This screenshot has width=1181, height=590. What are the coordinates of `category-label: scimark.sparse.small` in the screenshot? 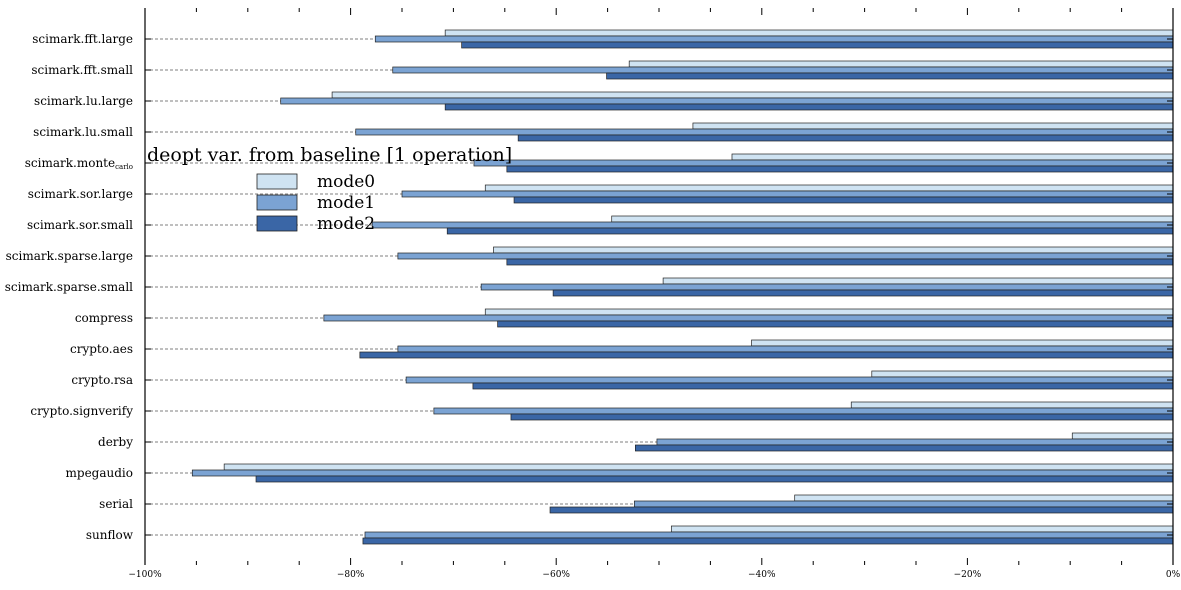 It's located at (69, 287).